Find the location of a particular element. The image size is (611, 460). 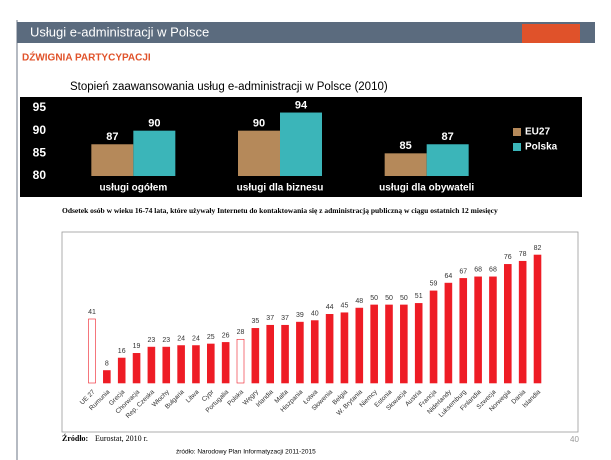

value-label: 45 is located at coordinates (345, 306).